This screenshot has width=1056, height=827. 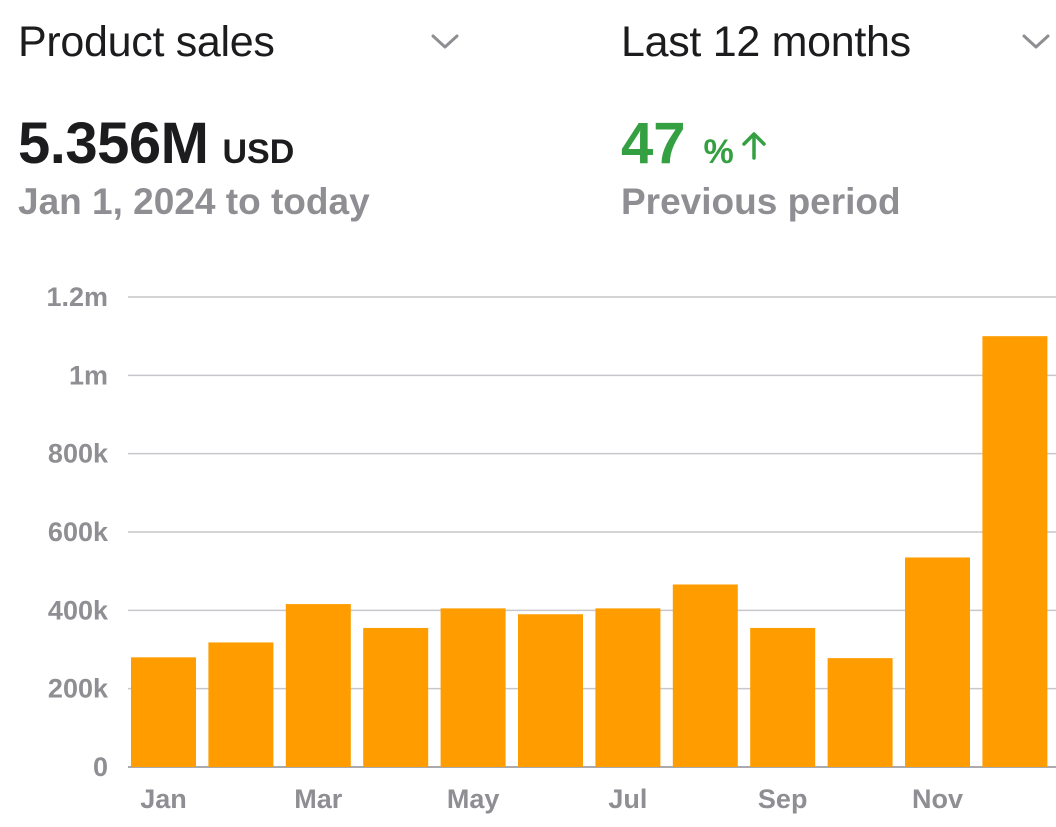 I want to click on bar-jun, so click(x=550, y=690).